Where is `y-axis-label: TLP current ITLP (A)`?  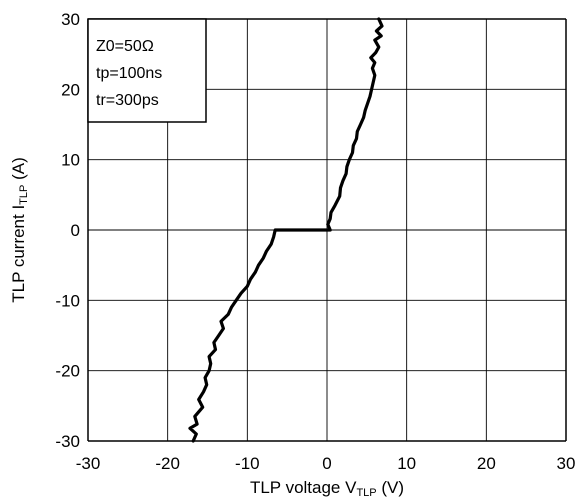 y-axis-label: TLP current ITLP (A) is located at coordinates (19, 230).